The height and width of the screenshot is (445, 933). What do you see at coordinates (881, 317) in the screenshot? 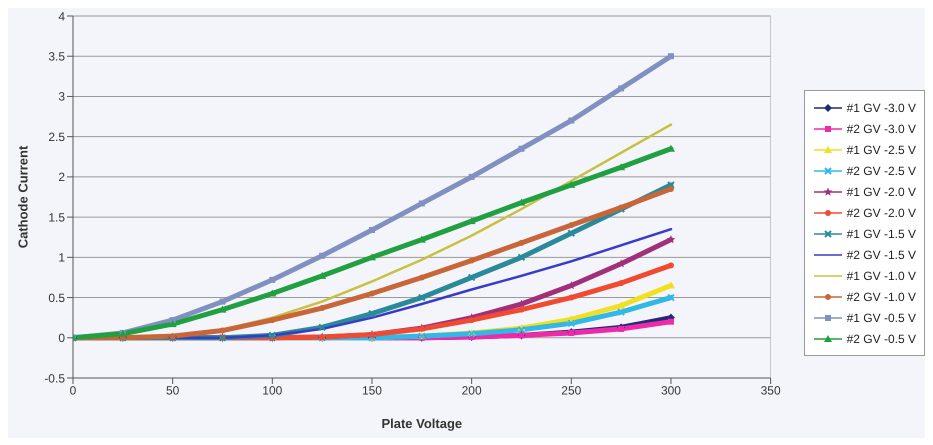
I see `legend-label: #1 GV -0.5 V` at bounding box center [881, 317].